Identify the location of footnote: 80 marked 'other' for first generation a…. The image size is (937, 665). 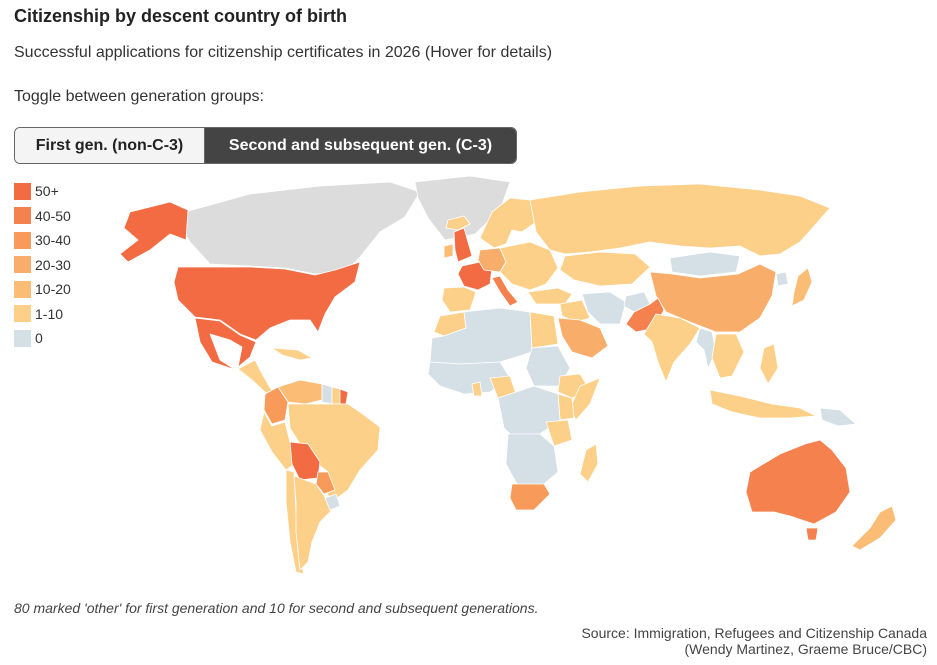
(276, 608).